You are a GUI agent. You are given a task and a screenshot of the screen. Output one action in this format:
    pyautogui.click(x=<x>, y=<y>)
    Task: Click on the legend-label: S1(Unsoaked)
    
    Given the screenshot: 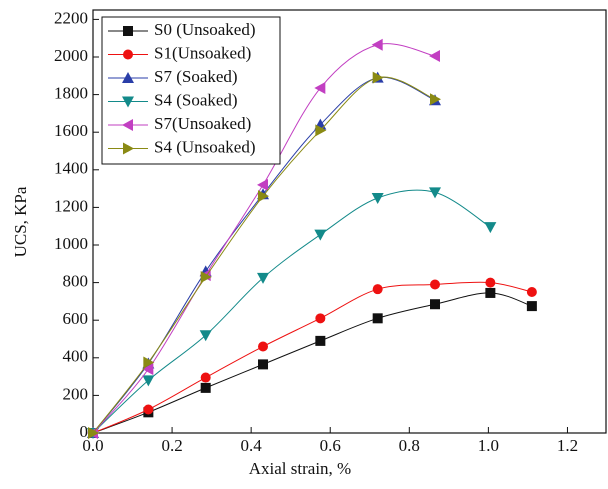 What is the action you would take?
    pyautogui.click(x=202, y=52)
    